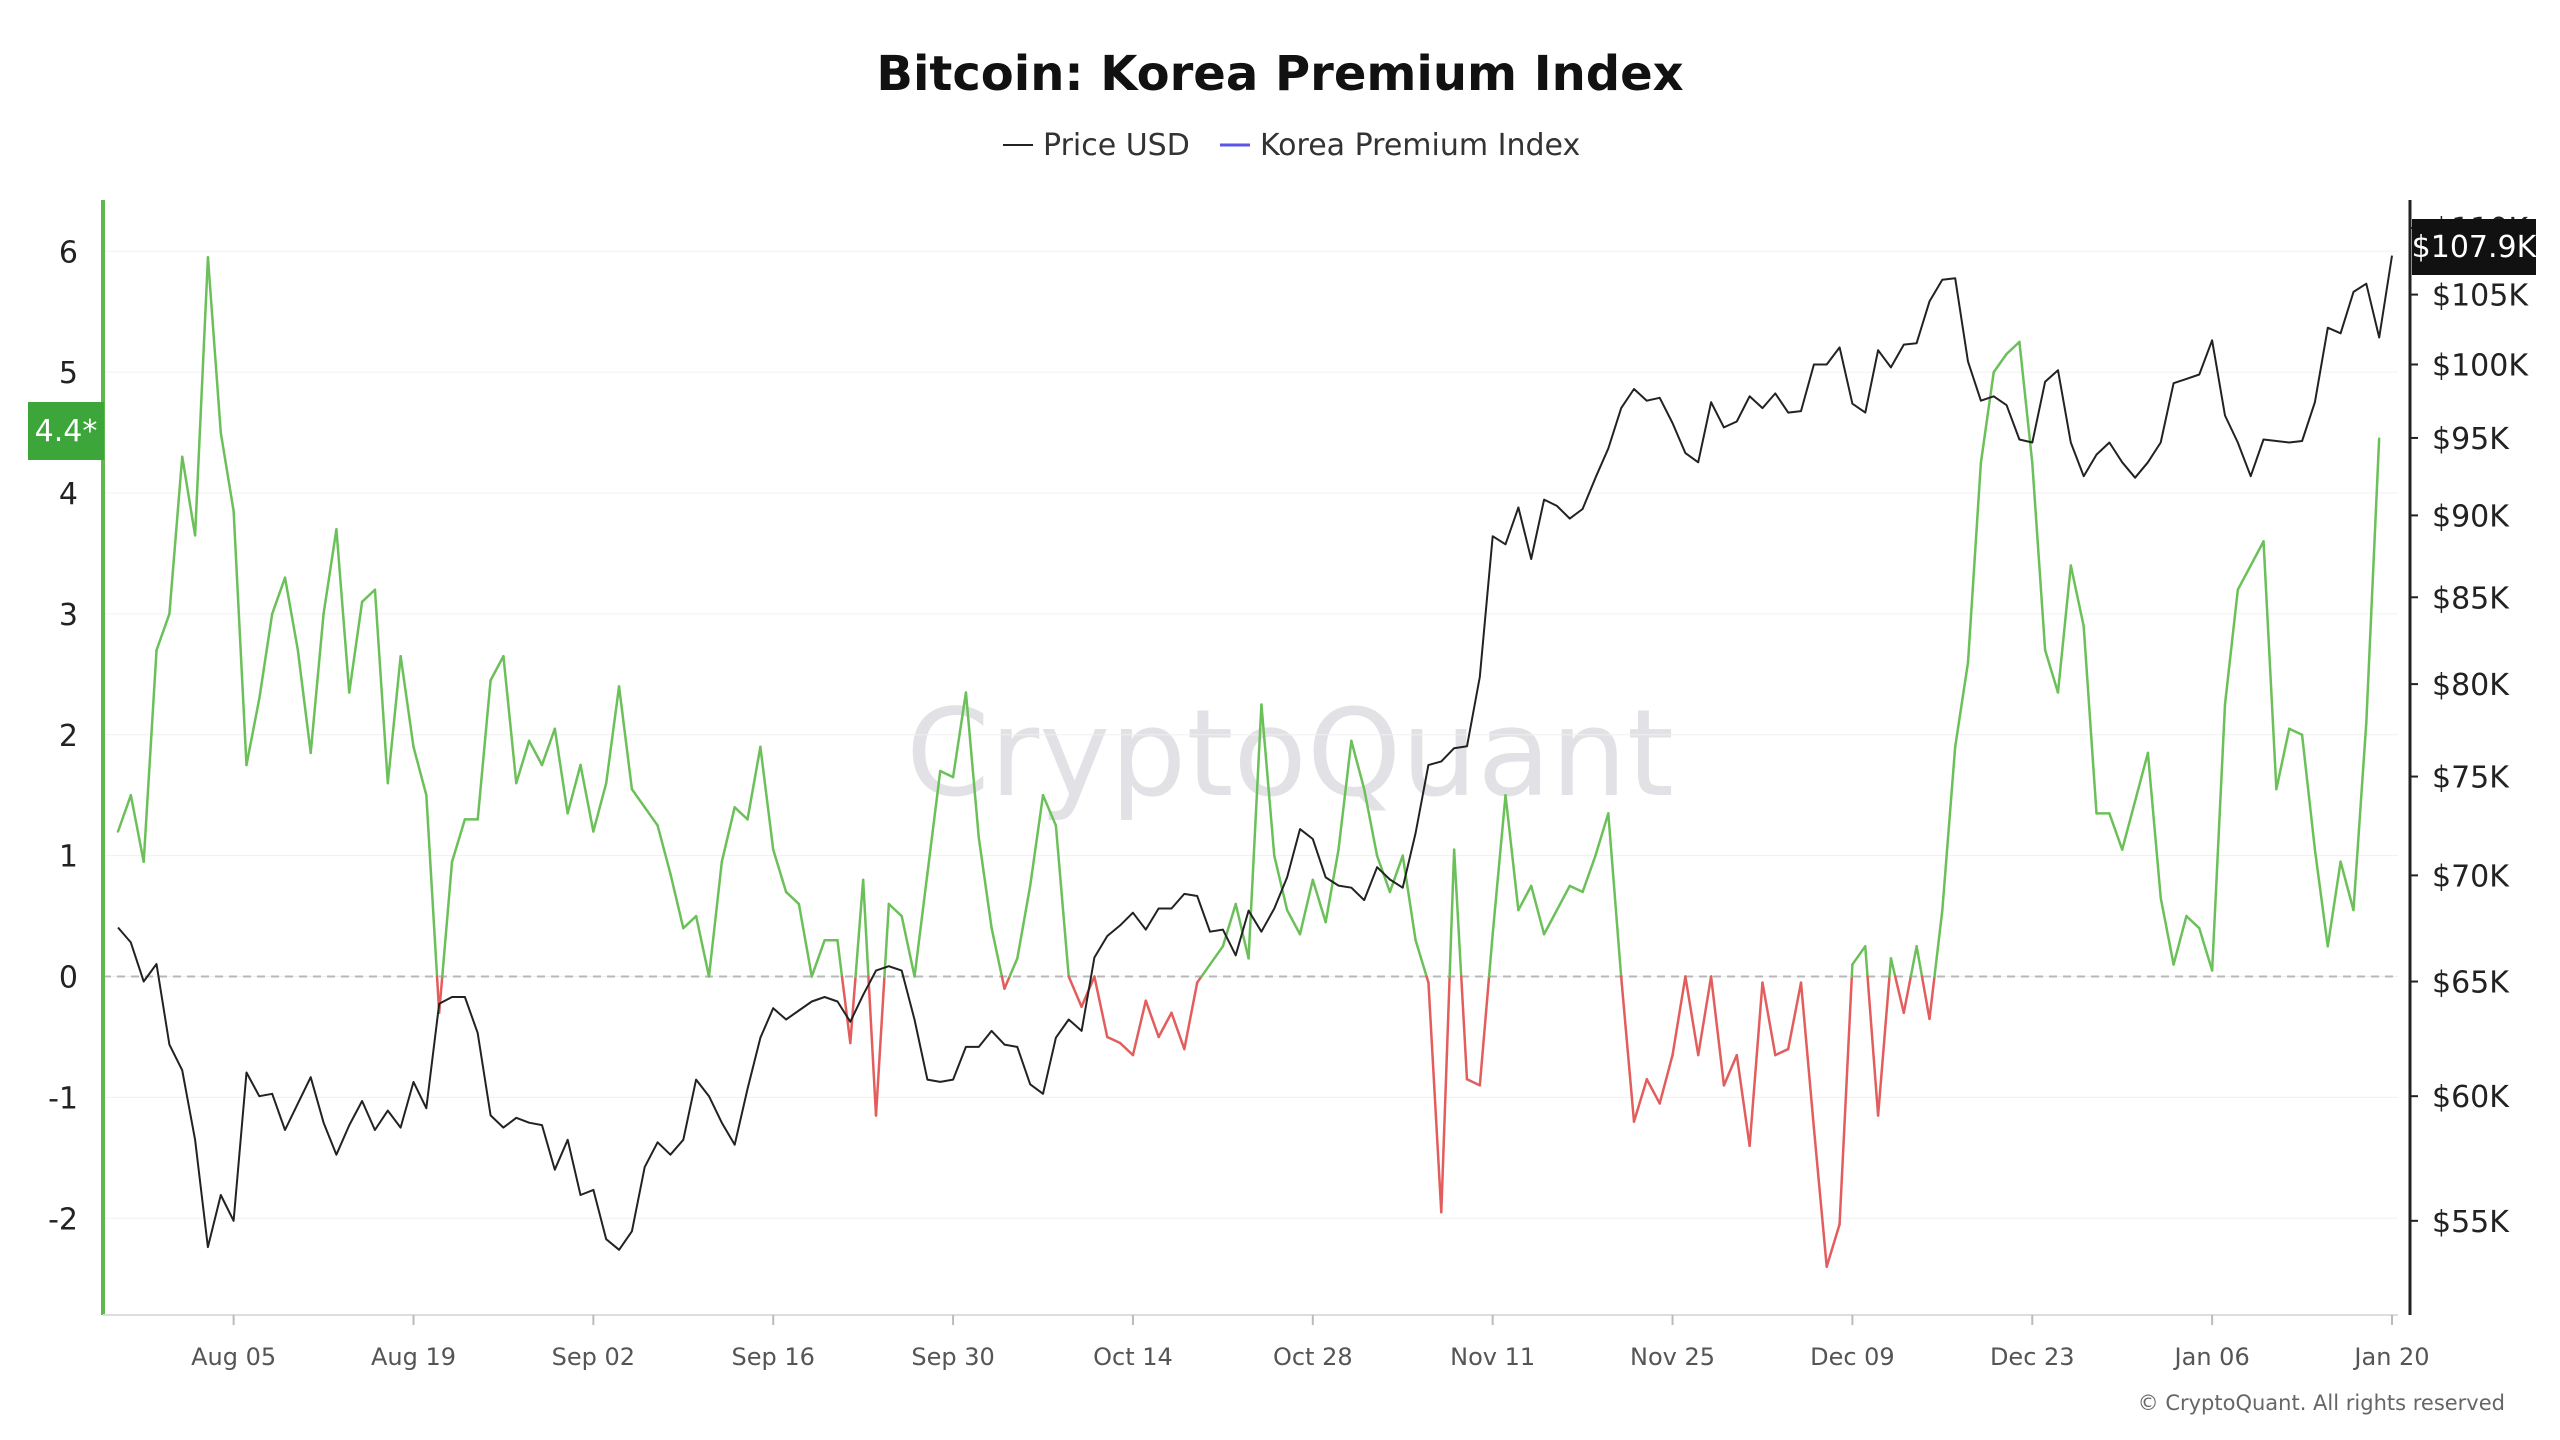 Image resolution: width=2560 pixels, height=1440 pixels. I want to click on right-tick-label-100k: $100K, so click(2480, 365).